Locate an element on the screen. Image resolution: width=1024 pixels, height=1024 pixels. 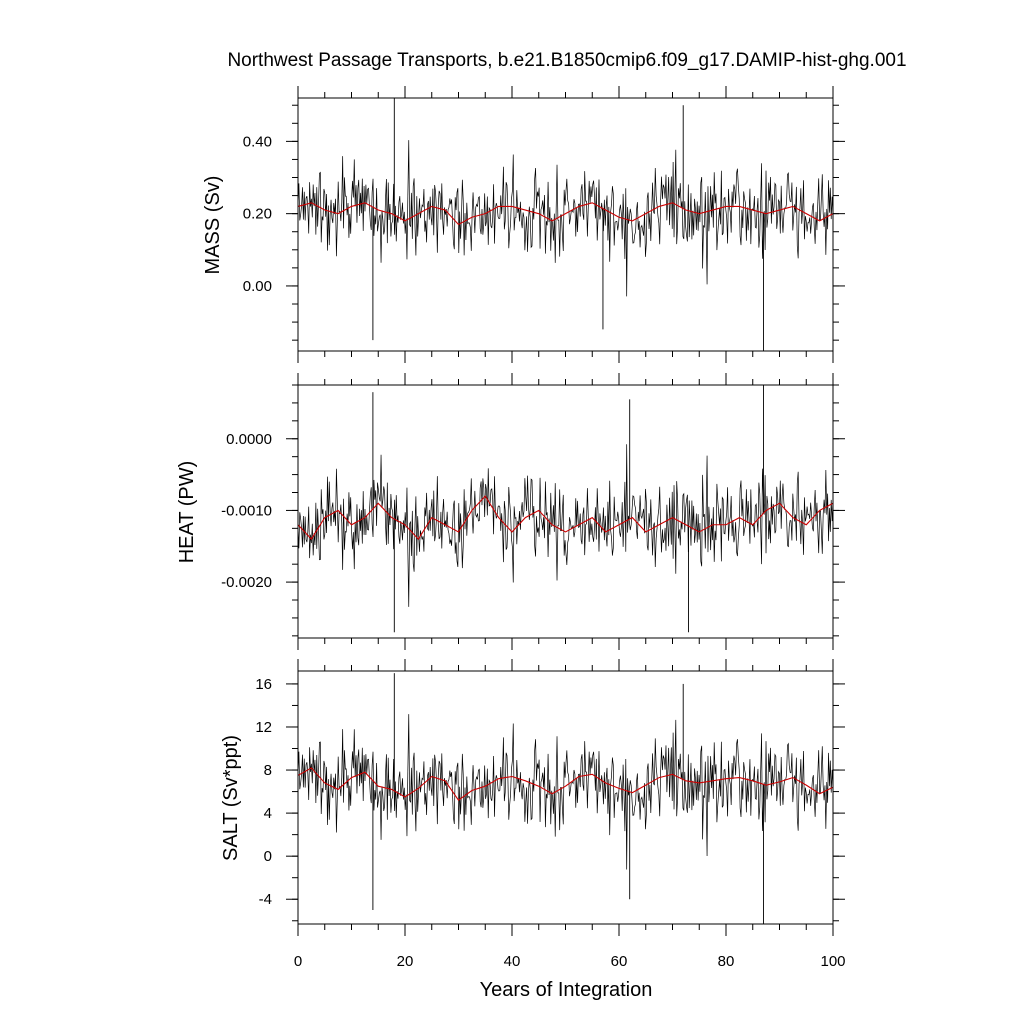
heat-monthly-series-line is located at coordinates (565, 525).